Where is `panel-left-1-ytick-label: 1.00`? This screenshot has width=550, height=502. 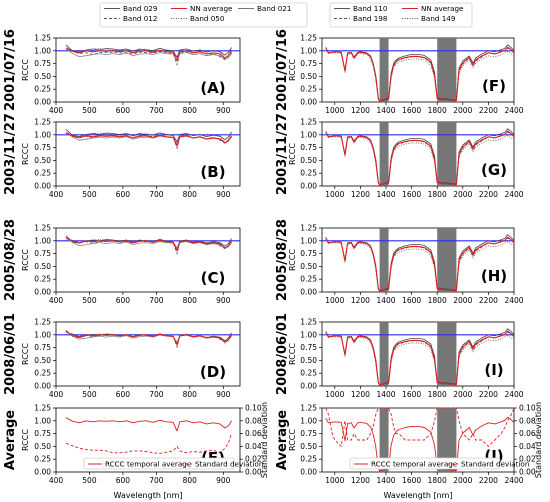
panel-left-1-ytick-label: 1.00 is located at coordinates (42, 134).